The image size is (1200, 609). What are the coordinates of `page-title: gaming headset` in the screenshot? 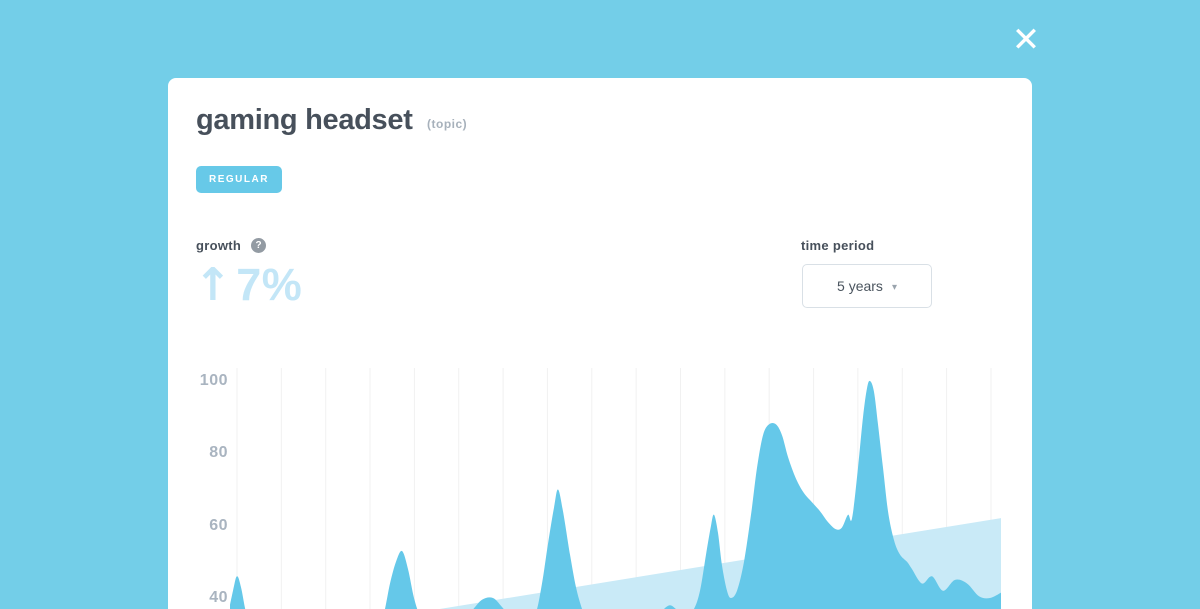 It's located at (304, 120).